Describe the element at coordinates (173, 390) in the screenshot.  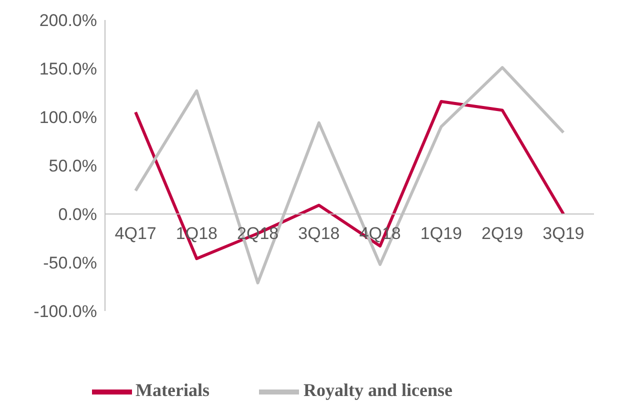
I see `legend-label: Materials` at that location.